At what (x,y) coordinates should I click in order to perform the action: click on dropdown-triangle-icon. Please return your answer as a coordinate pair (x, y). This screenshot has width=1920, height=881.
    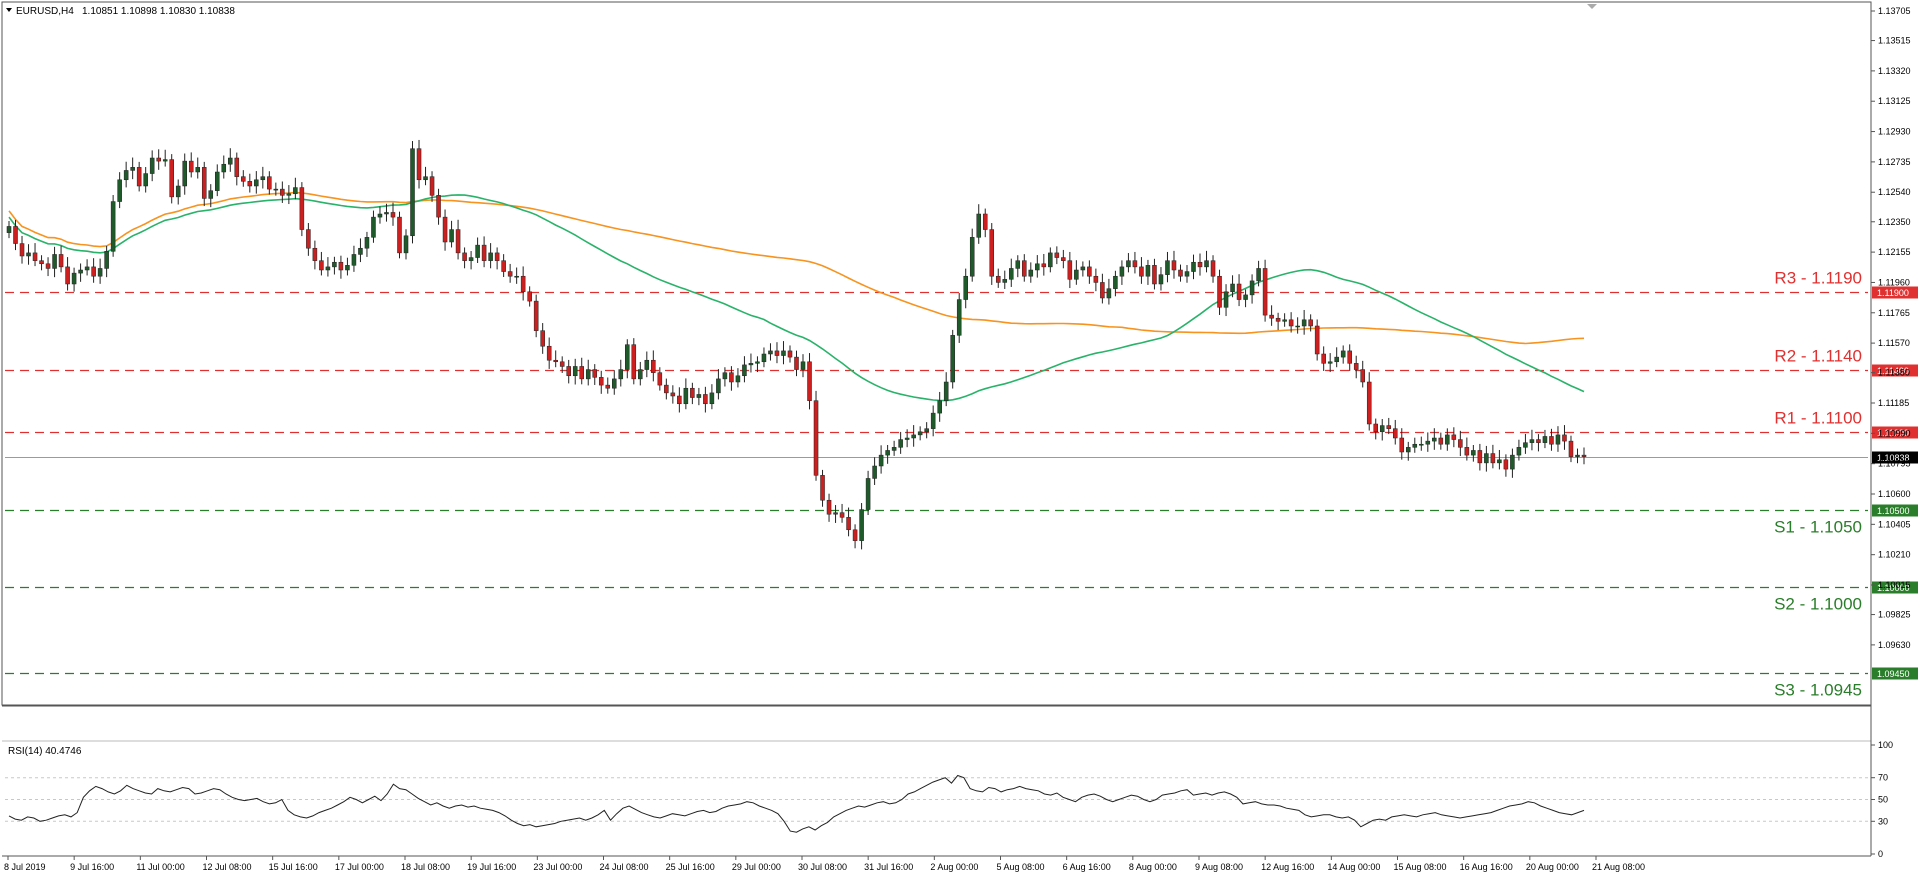
    Looking at the image, I should click on (9, 10).